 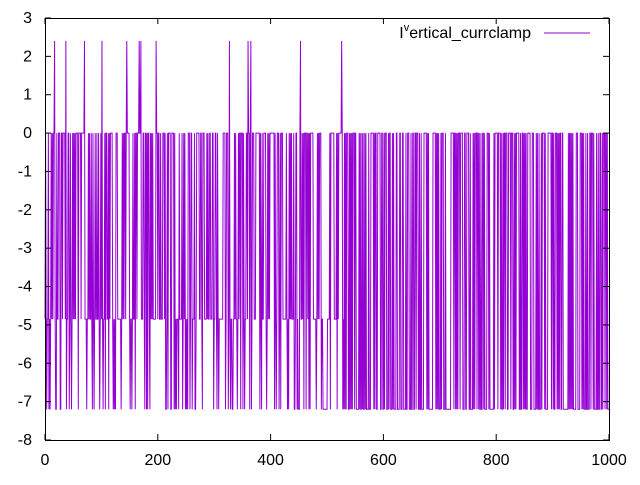 What do you see at coordinates (407, 28) in the screenshot?
I see `legend-label-sup: v` at bounding box center [407, 28].